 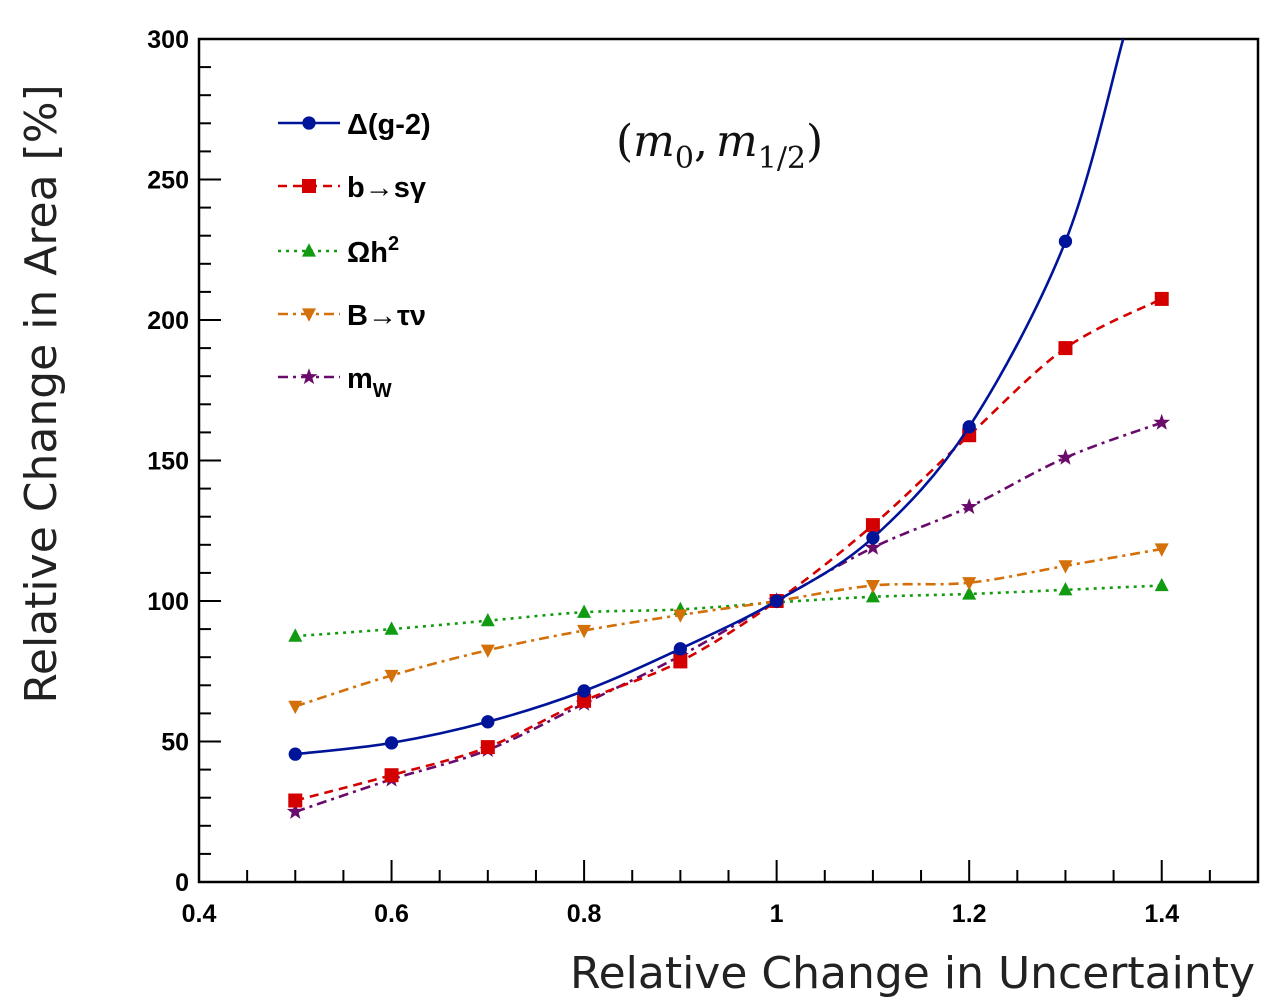 What do you see at coordinates (168, 40) in the screenshot?
I see `y-tick-label: 300` at bounding box center [168, 40].